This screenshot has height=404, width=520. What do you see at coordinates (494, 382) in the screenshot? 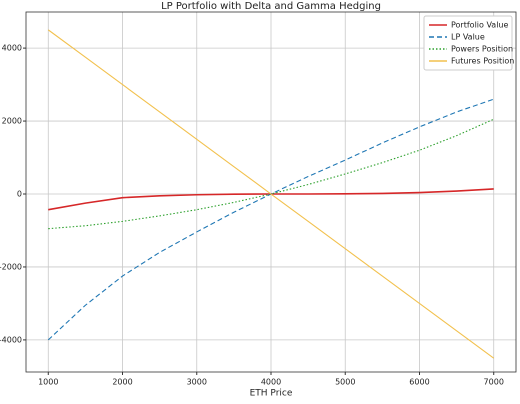
I see `x-tick-label: 7000` at bounding box center [494, 382].